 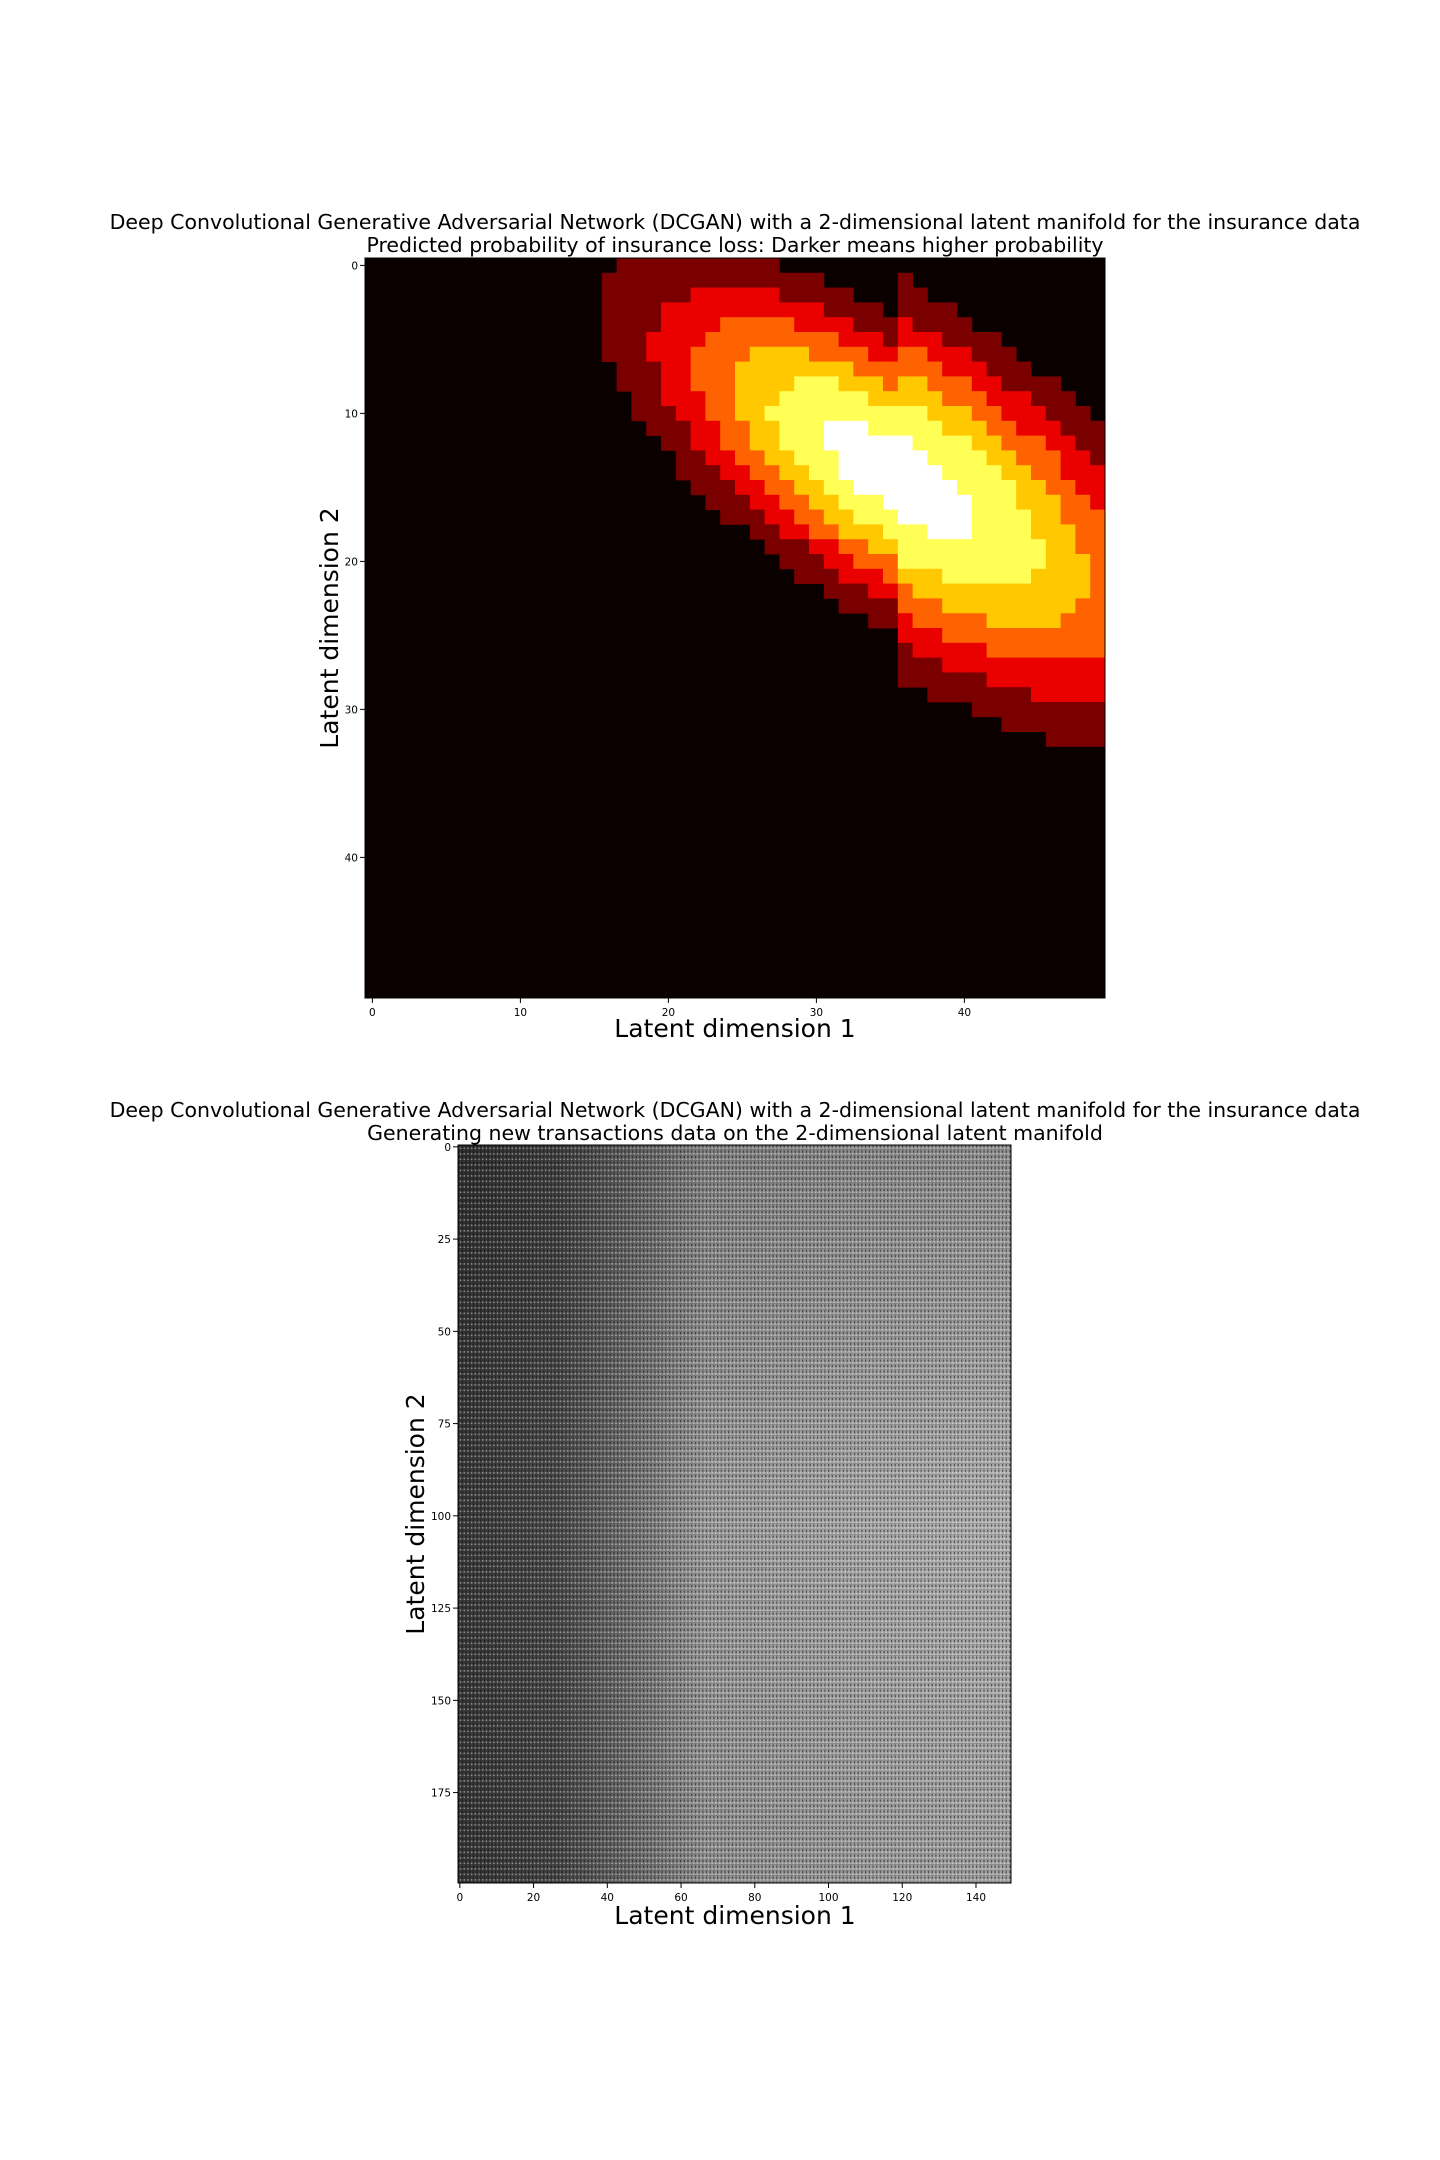 I want to click on x-tick-label: 10, so click(x=520, y=1013).